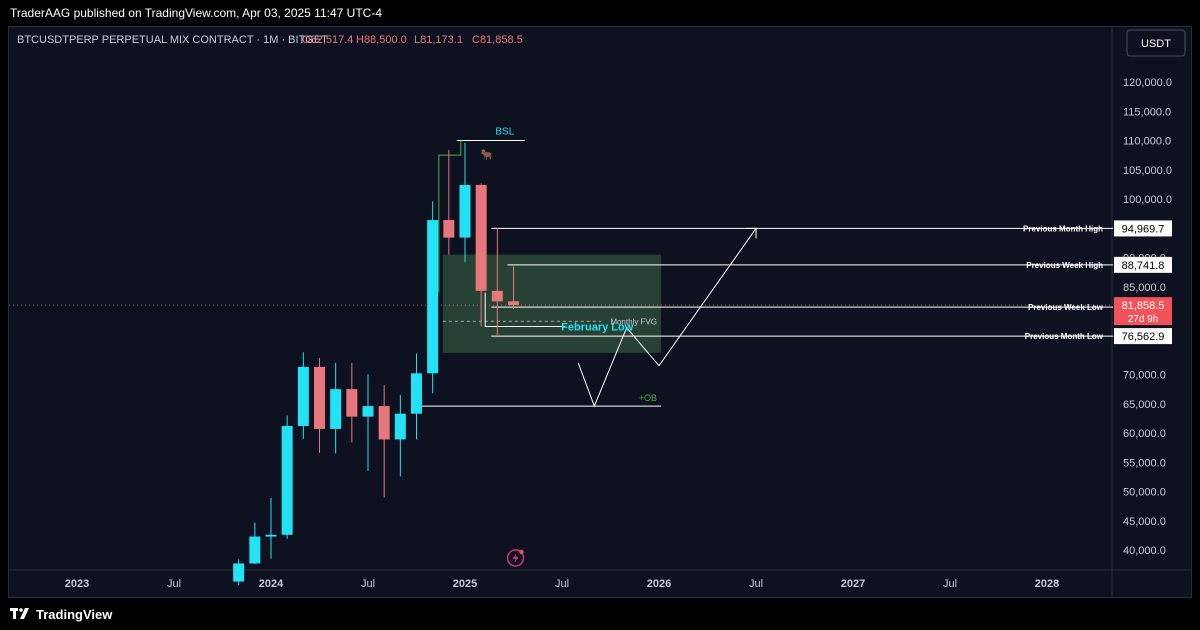 This screenshot has height=630, width=1200. I want to click on monthly-fvg-zone, so click(551, 303).